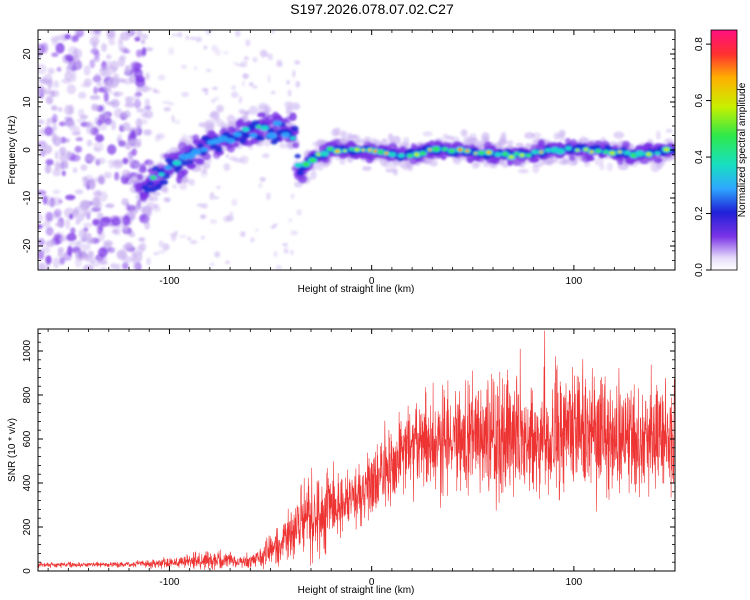  Describe the element at coordinates (27, 438) in the screenshot. I see `snr-ytick-label: 600` at that location.